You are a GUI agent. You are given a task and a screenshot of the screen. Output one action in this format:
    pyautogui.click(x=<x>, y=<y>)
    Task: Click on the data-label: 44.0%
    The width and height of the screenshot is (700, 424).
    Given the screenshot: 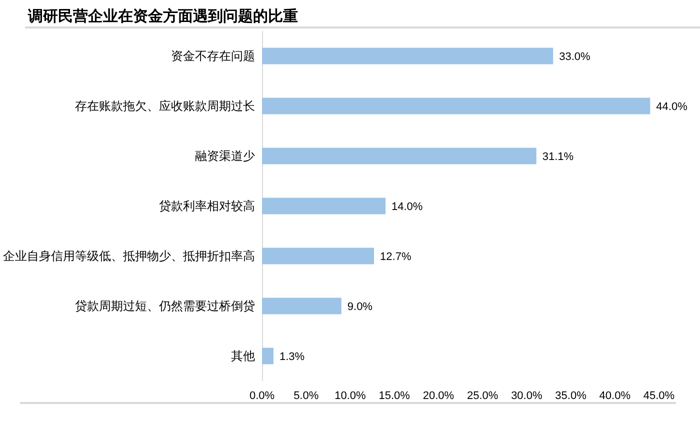 What is the action you would take?
    pyautogui.click(x=672, y=107)
    